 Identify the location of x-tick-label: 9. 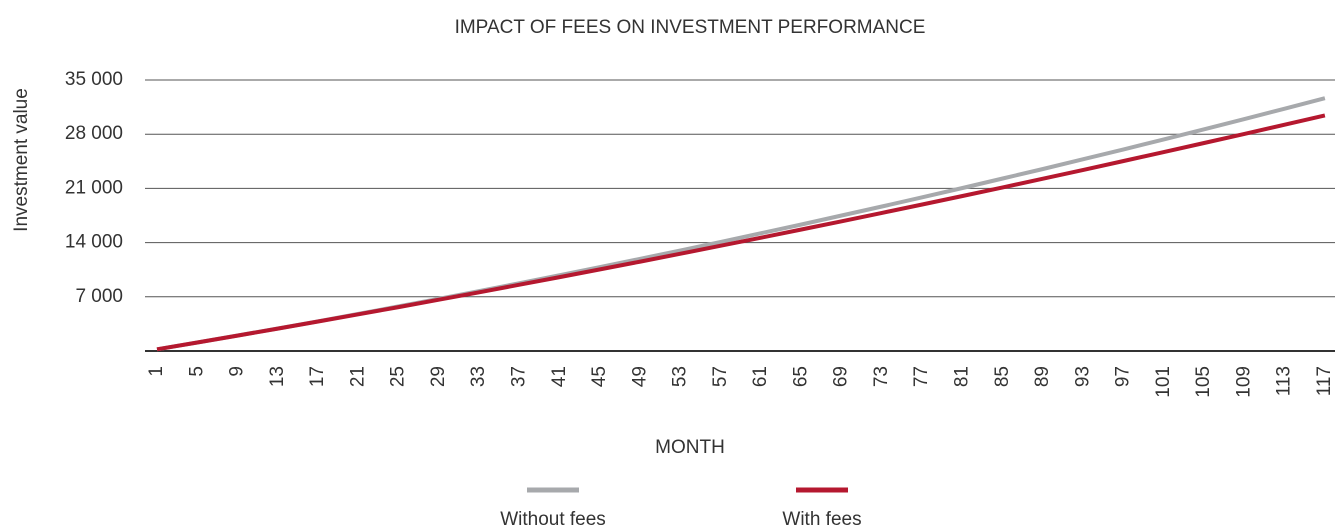
(237, 371).